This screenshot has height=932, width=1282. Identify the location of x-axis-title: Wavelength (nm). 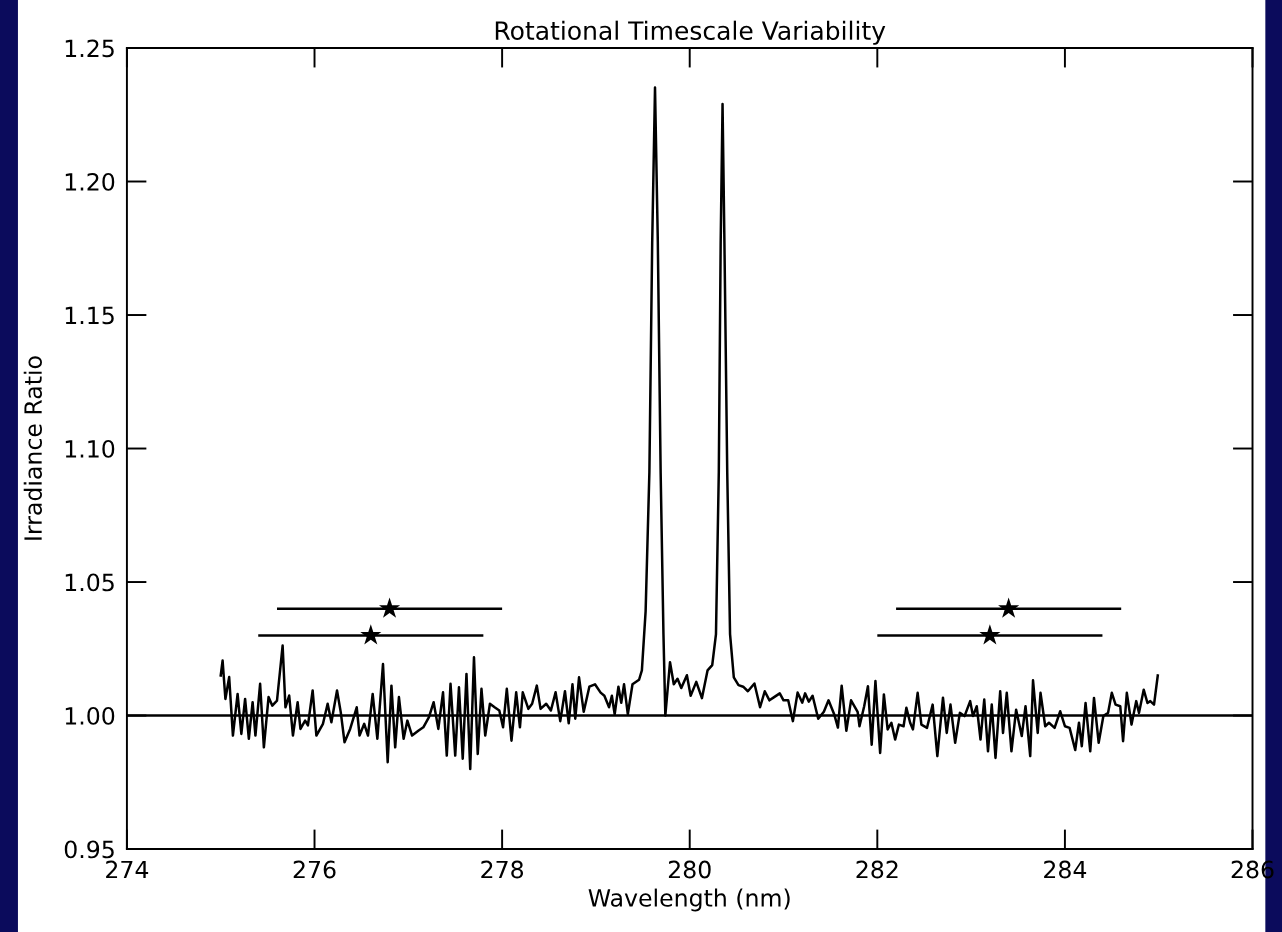
(689, 900).